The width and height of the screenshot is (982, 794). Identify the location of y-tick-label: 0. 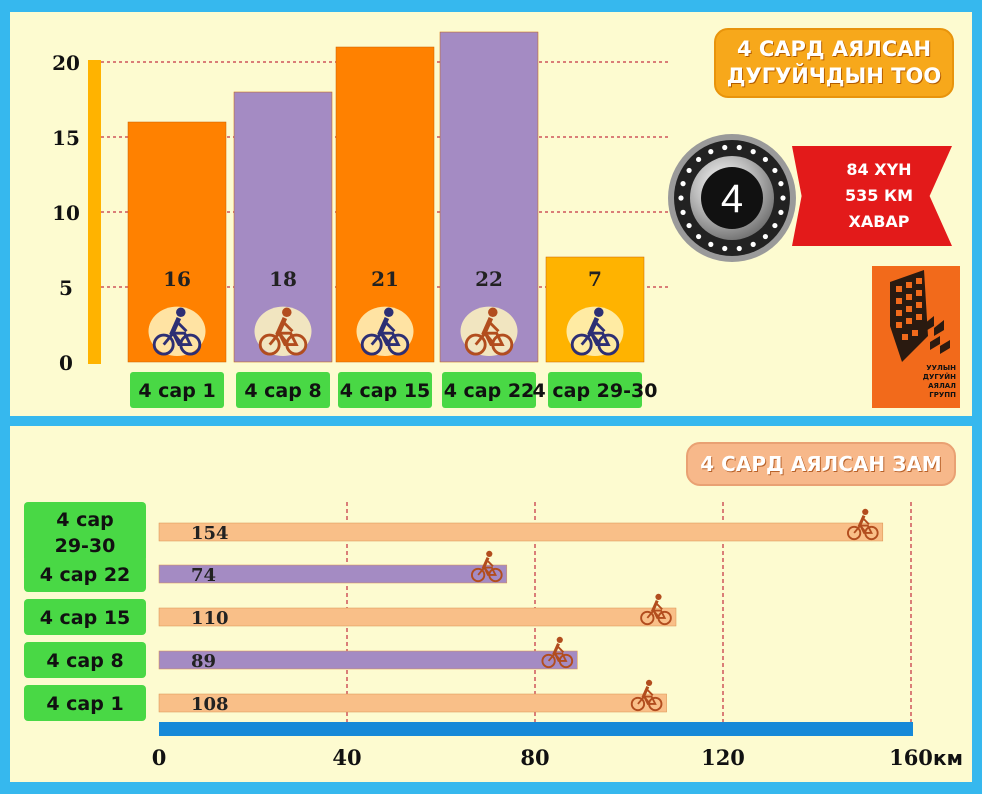
(66, 363).